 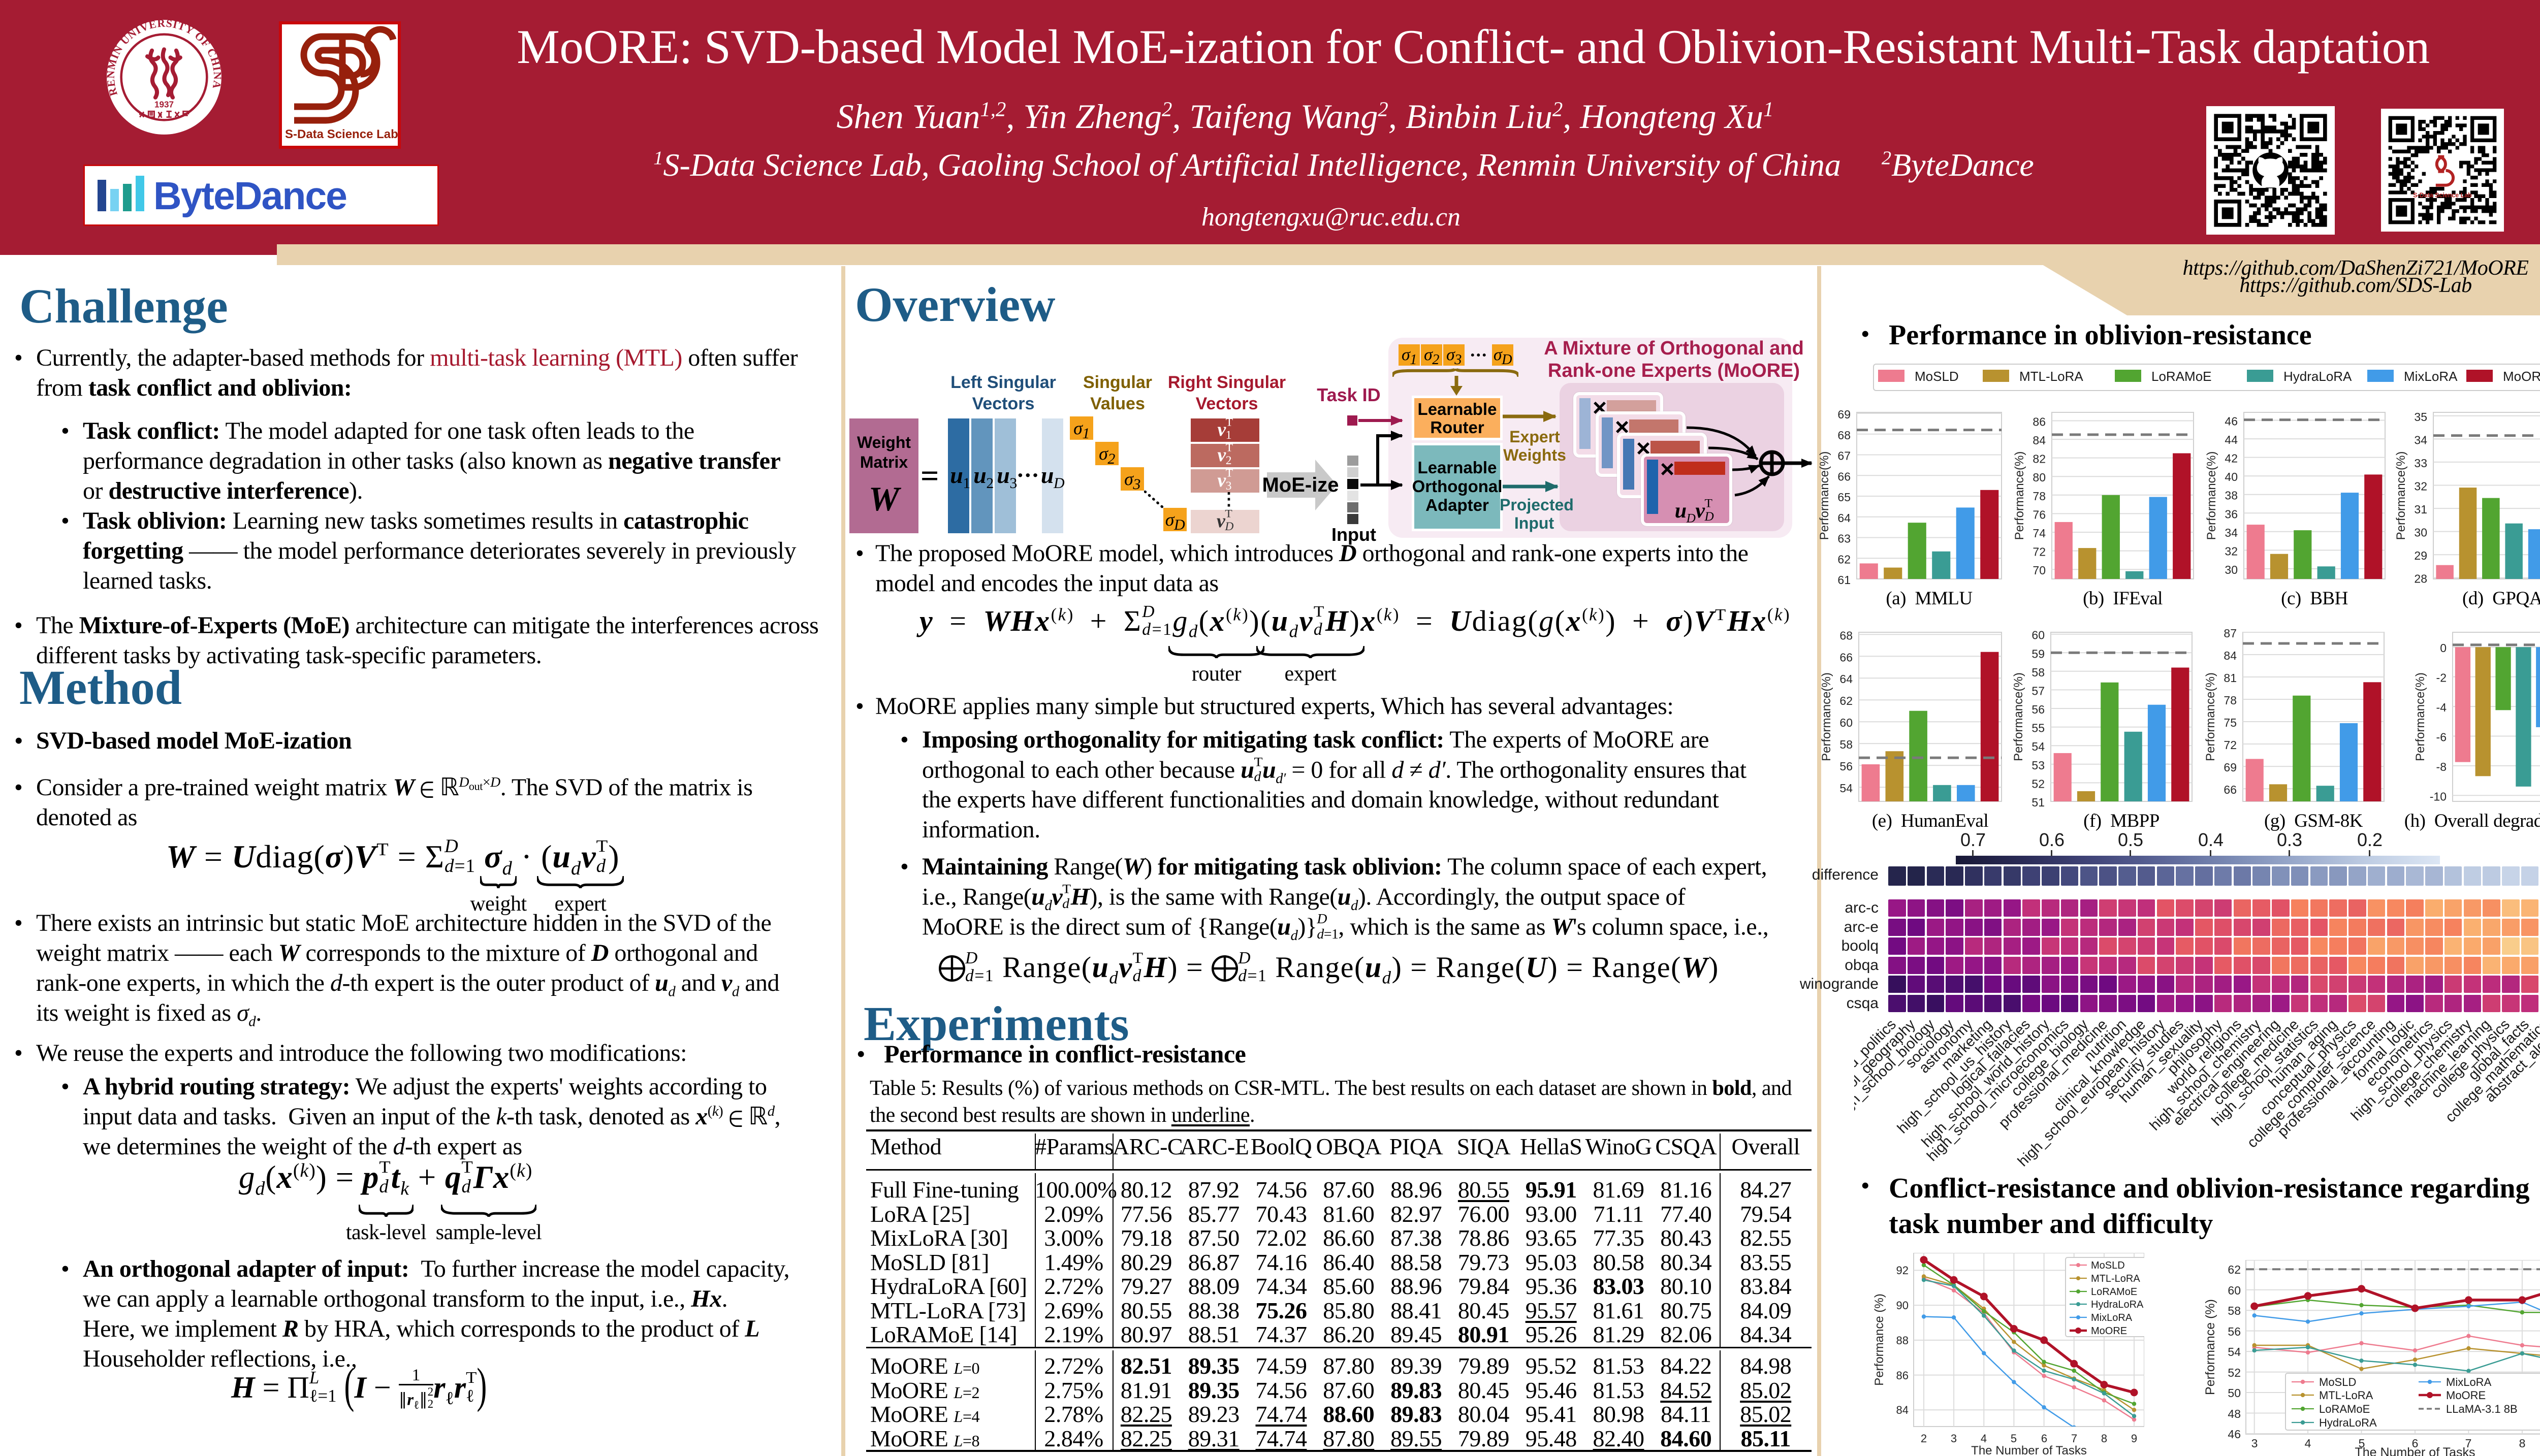 I want to click on svg-text: 35, so click(x=2421, y=417).